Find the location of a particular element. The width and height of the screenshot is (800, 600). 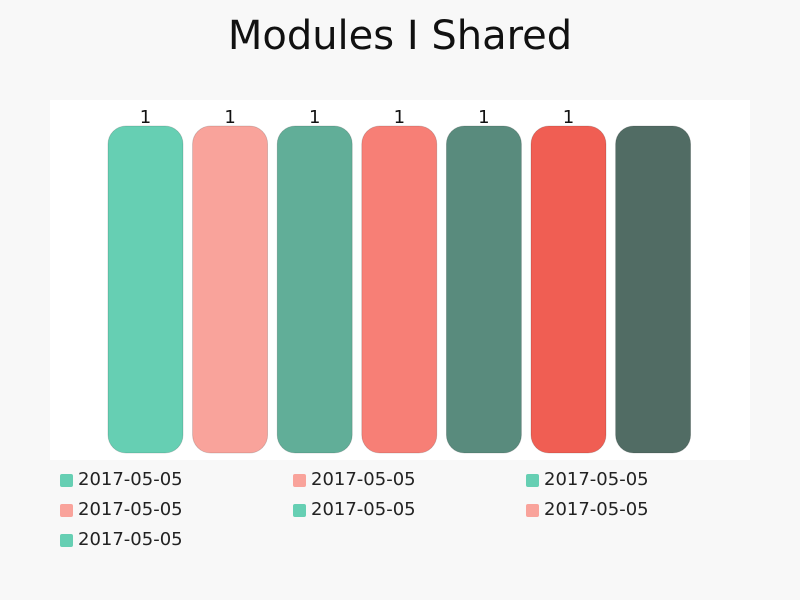

bar-value-label-3: 1 is located at coordinates (314, 117).